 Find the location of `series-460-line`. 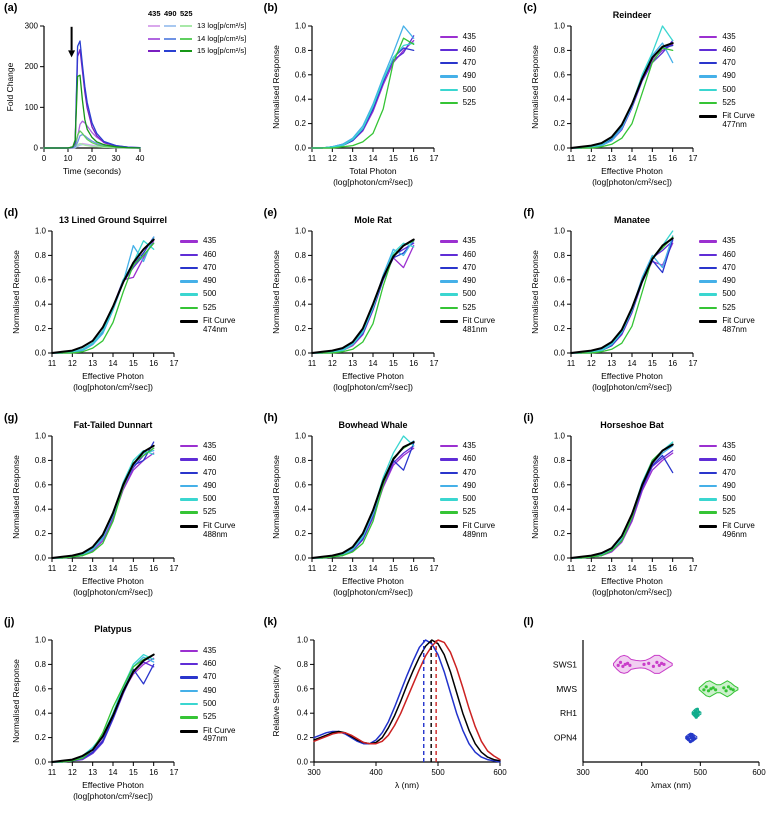

series-460-line is located at coordinates (363, 298).